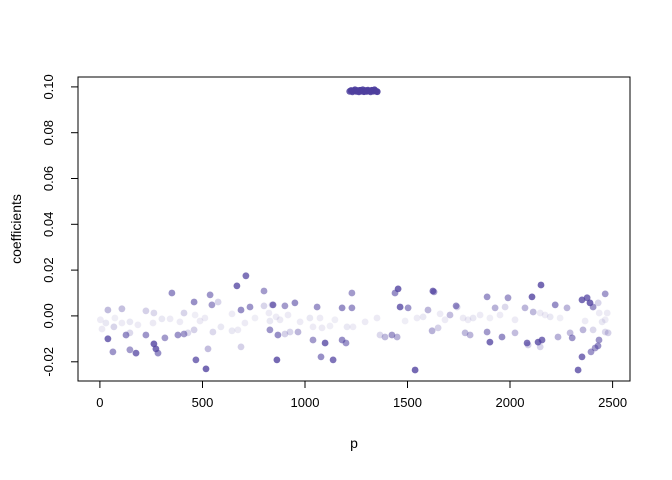  Describe the element at coordinates (305, 402) in the screenshot. I see `x-tick-label: 1000` at that location.